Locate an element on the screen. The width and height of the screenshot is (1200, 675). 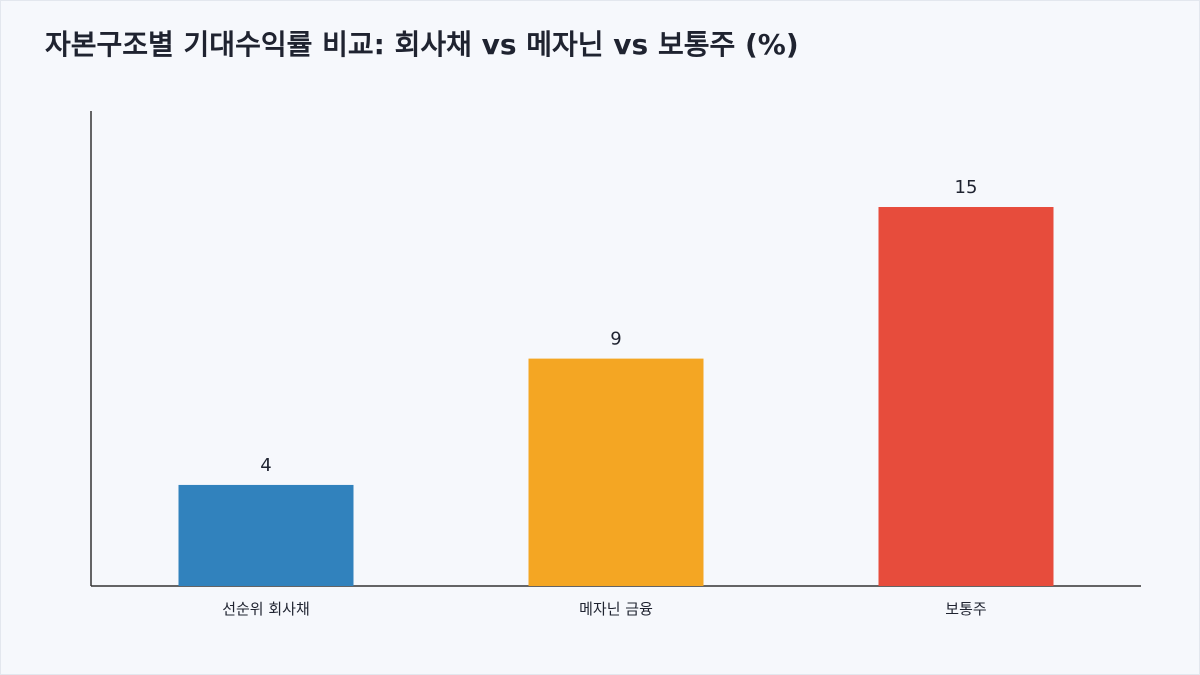
bar-value-label: 15 is located at coordinates (966, 187).